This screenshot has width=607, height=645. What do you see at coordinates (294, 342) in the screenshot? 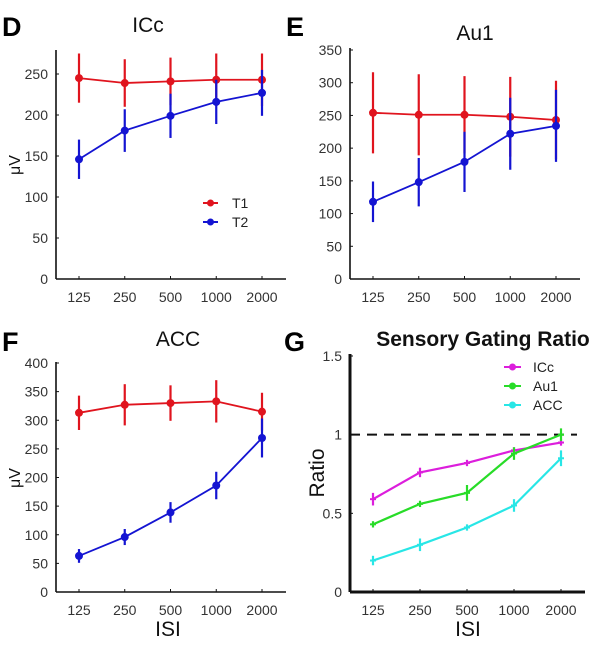
I see `panel-letter-g: G` at bounding box center [294, 342].